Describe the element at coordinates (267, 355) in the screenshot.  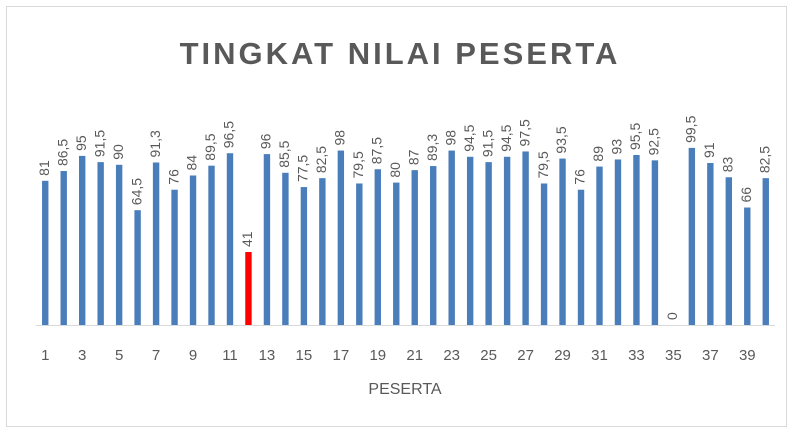
I see `x-tick-label: 13` at that location.